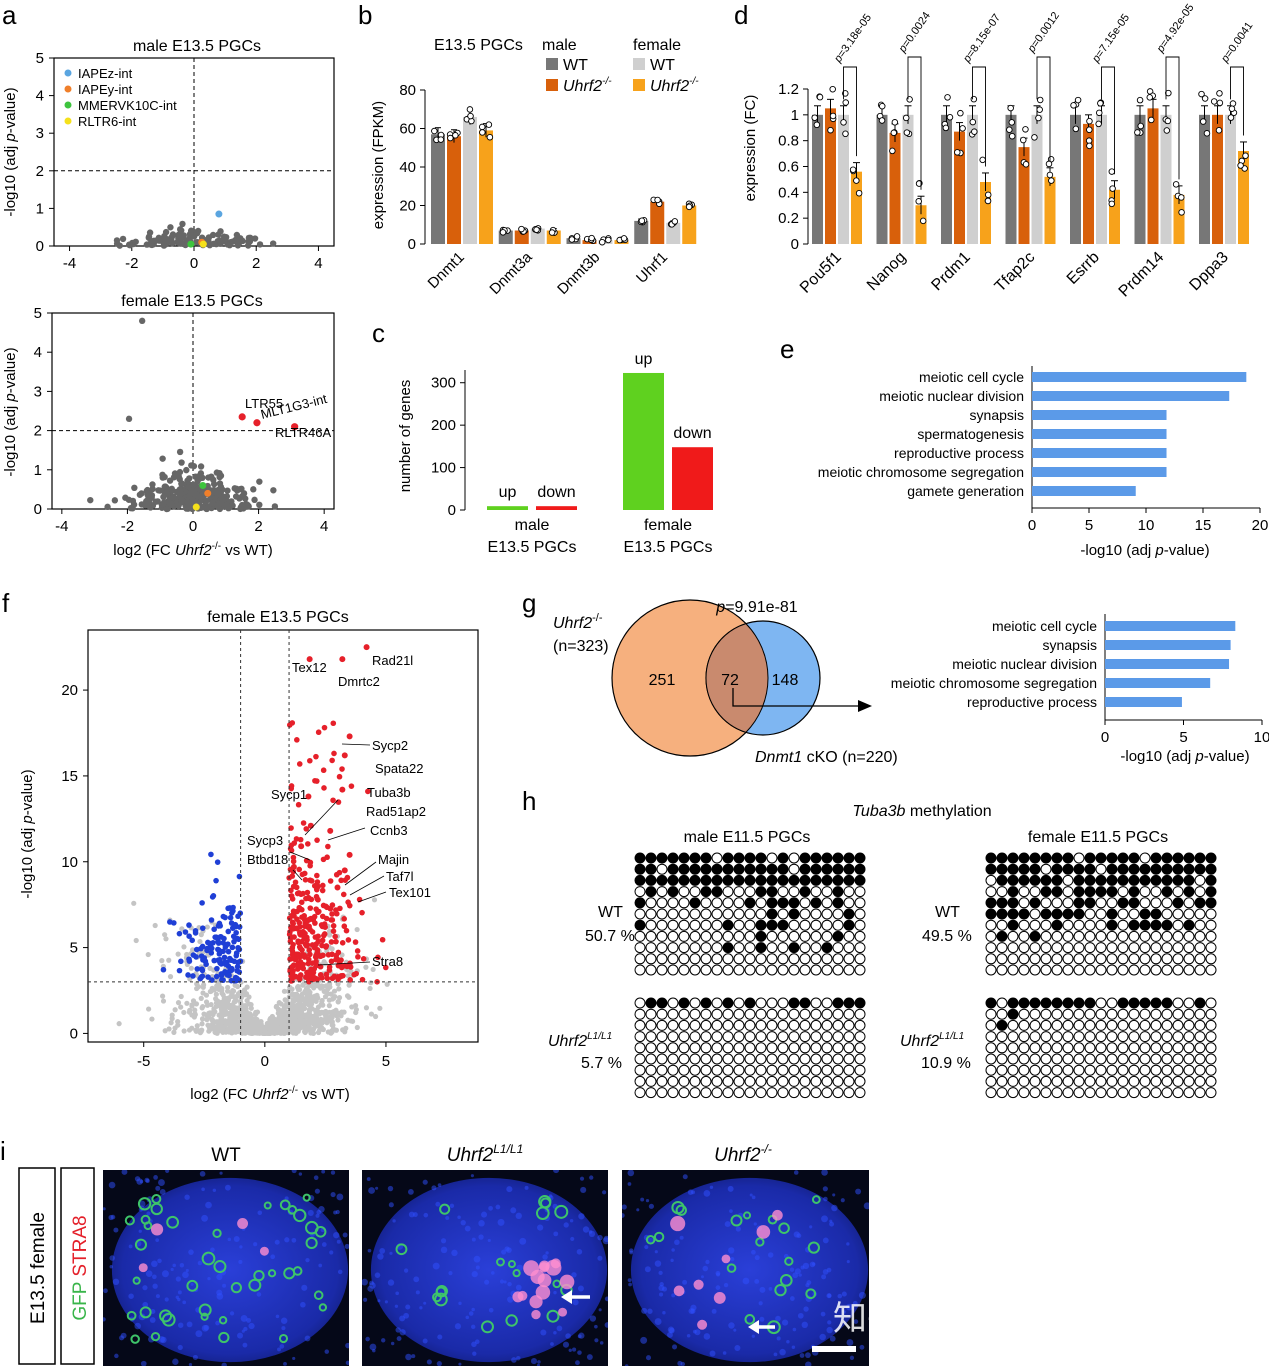 Image resolution: width=1269 pixels, height=1368 pixels. Describe the element at coordinates (1083, 268) in the screenshot. I see `category-label: Esrrb` at that location.